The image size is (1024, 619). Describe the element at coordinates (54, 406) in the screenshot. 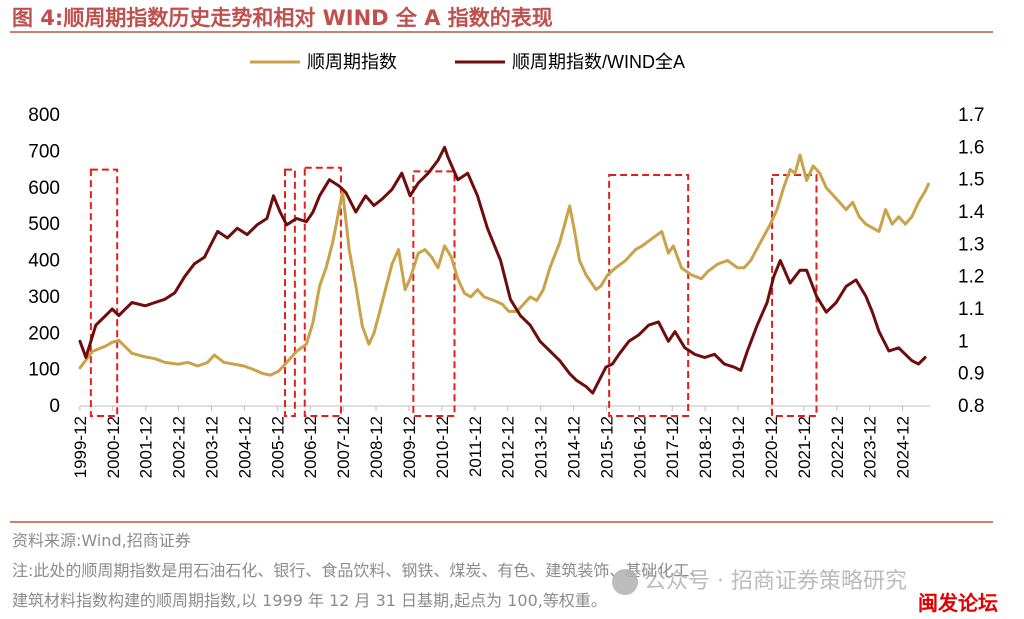

I see `y-left-tick-label: 0` at that location.